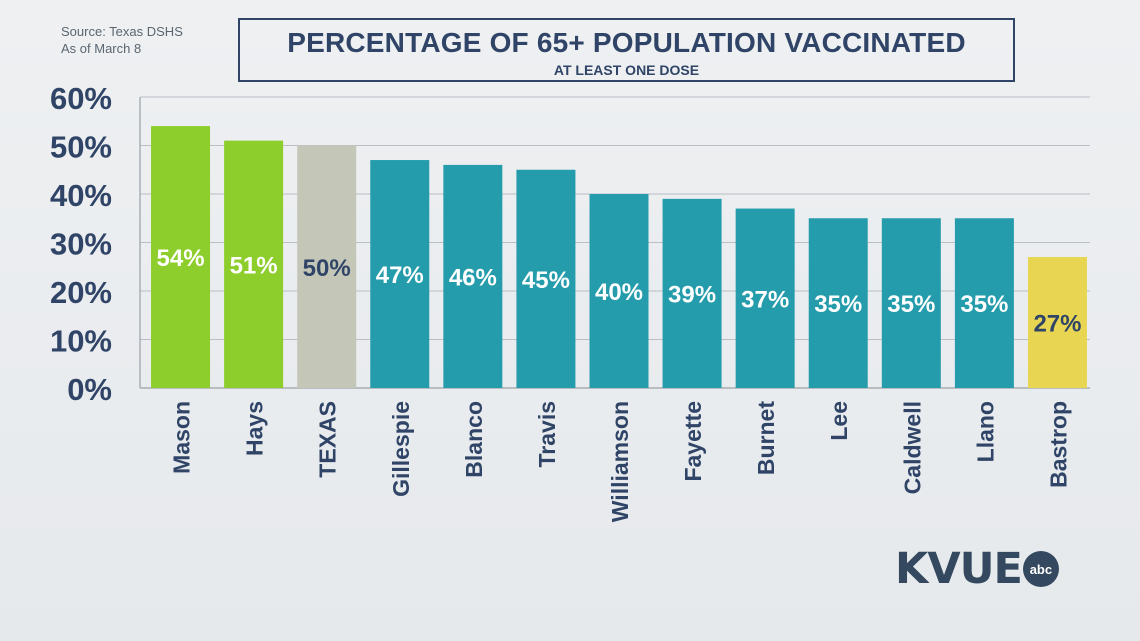  I want to click on y-tick-label: 60%, so click(81, 98).